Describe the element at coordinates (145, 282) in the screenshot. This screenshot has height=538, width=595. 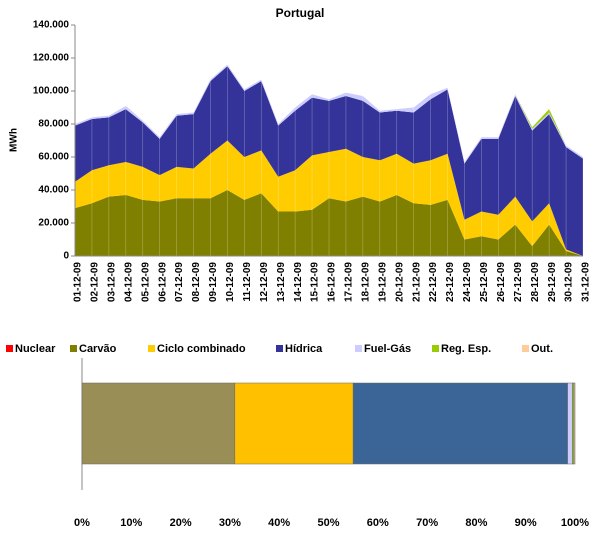
I see `x-tick-label: 05-12-09` at that location.